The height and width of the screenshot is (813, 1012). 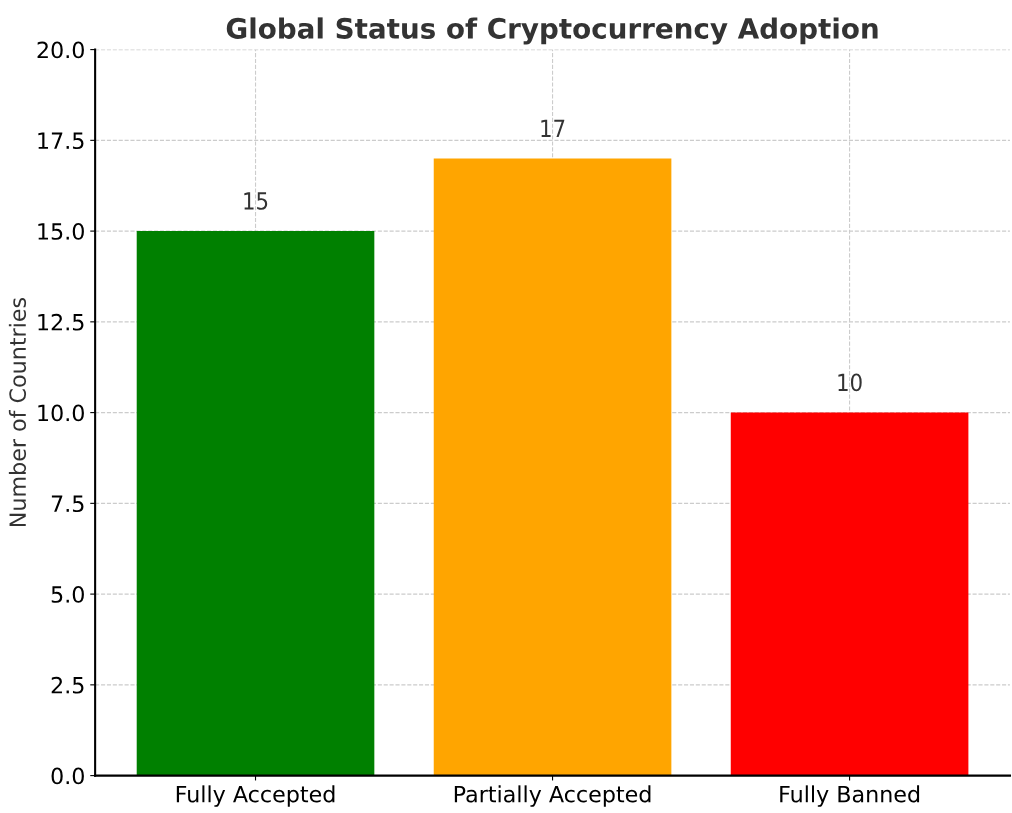 I want to click on y-axis-title: Number of Countries, so click(x=17, y=412).